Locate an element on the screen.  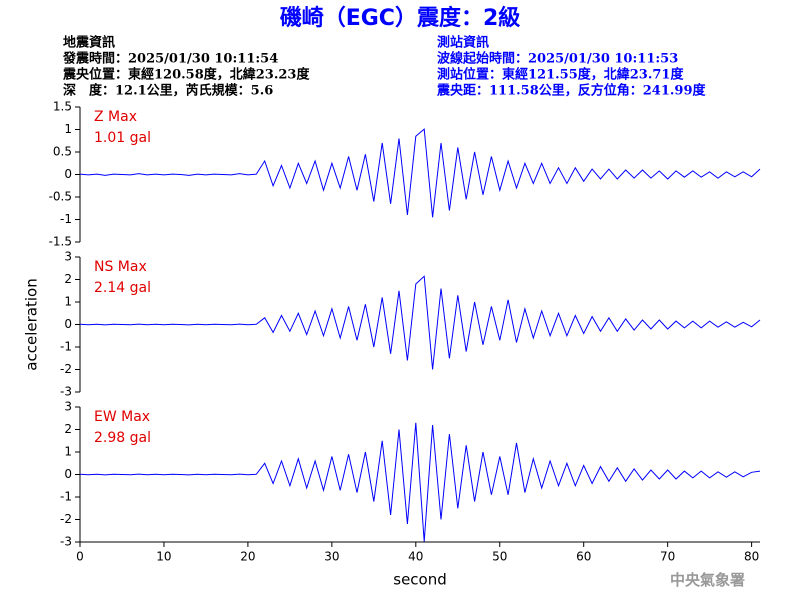
y-tick-label: 1.5 is located at coordinates (62, 107).